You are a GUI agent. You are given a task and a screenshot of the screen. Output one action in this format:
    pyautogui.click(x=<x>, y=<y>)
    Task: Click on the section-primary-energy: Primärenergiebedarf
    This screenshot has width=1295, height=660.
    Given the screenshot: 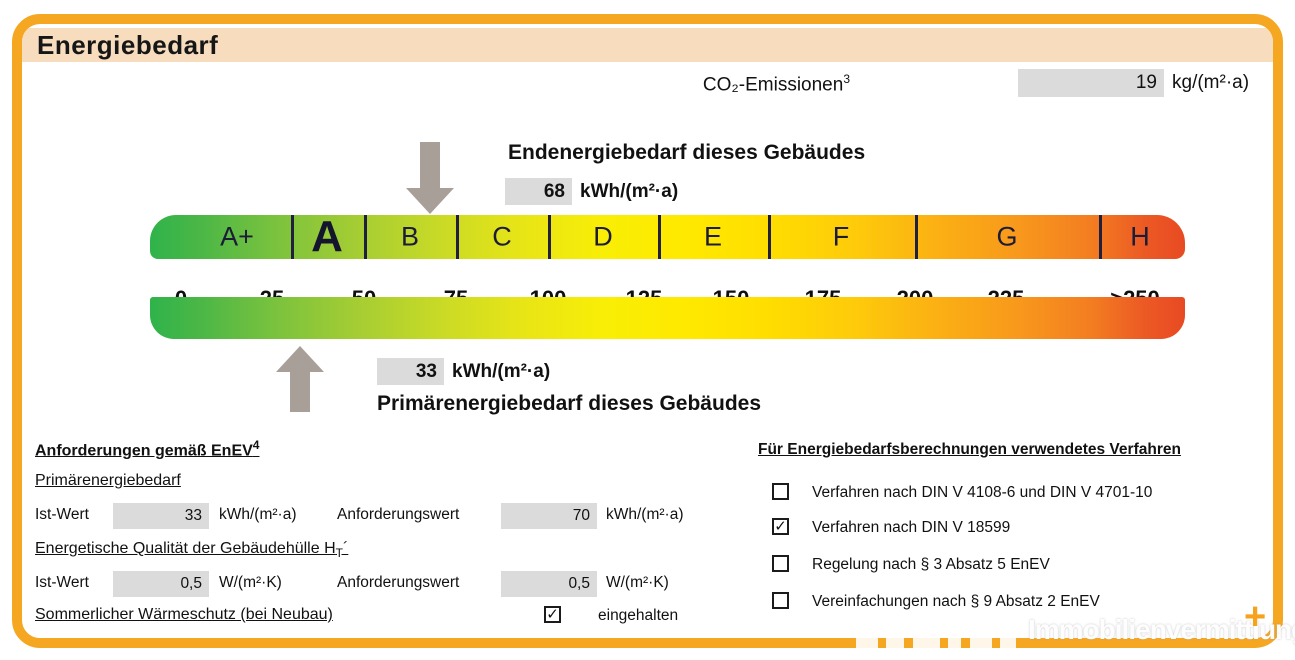 What is the action you would take?
    pyautogui.click(x=108, y=480)
    